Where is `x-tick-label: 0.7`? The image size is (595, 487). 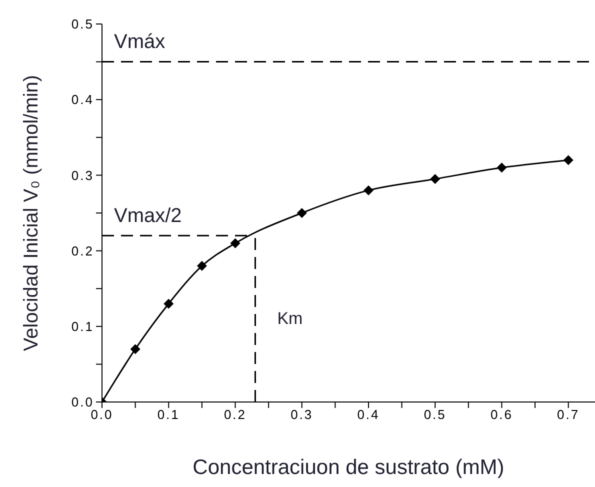
x-tick-label: 0.7 is located at coordinates (568, 414).